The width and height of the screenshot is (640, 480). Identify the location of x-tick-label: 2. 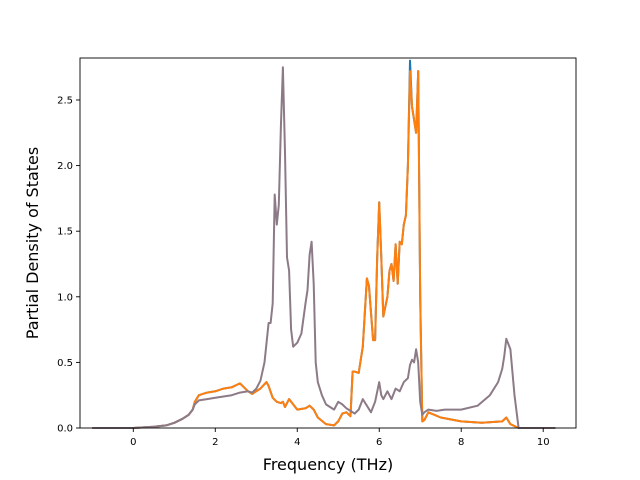
(215, 442).